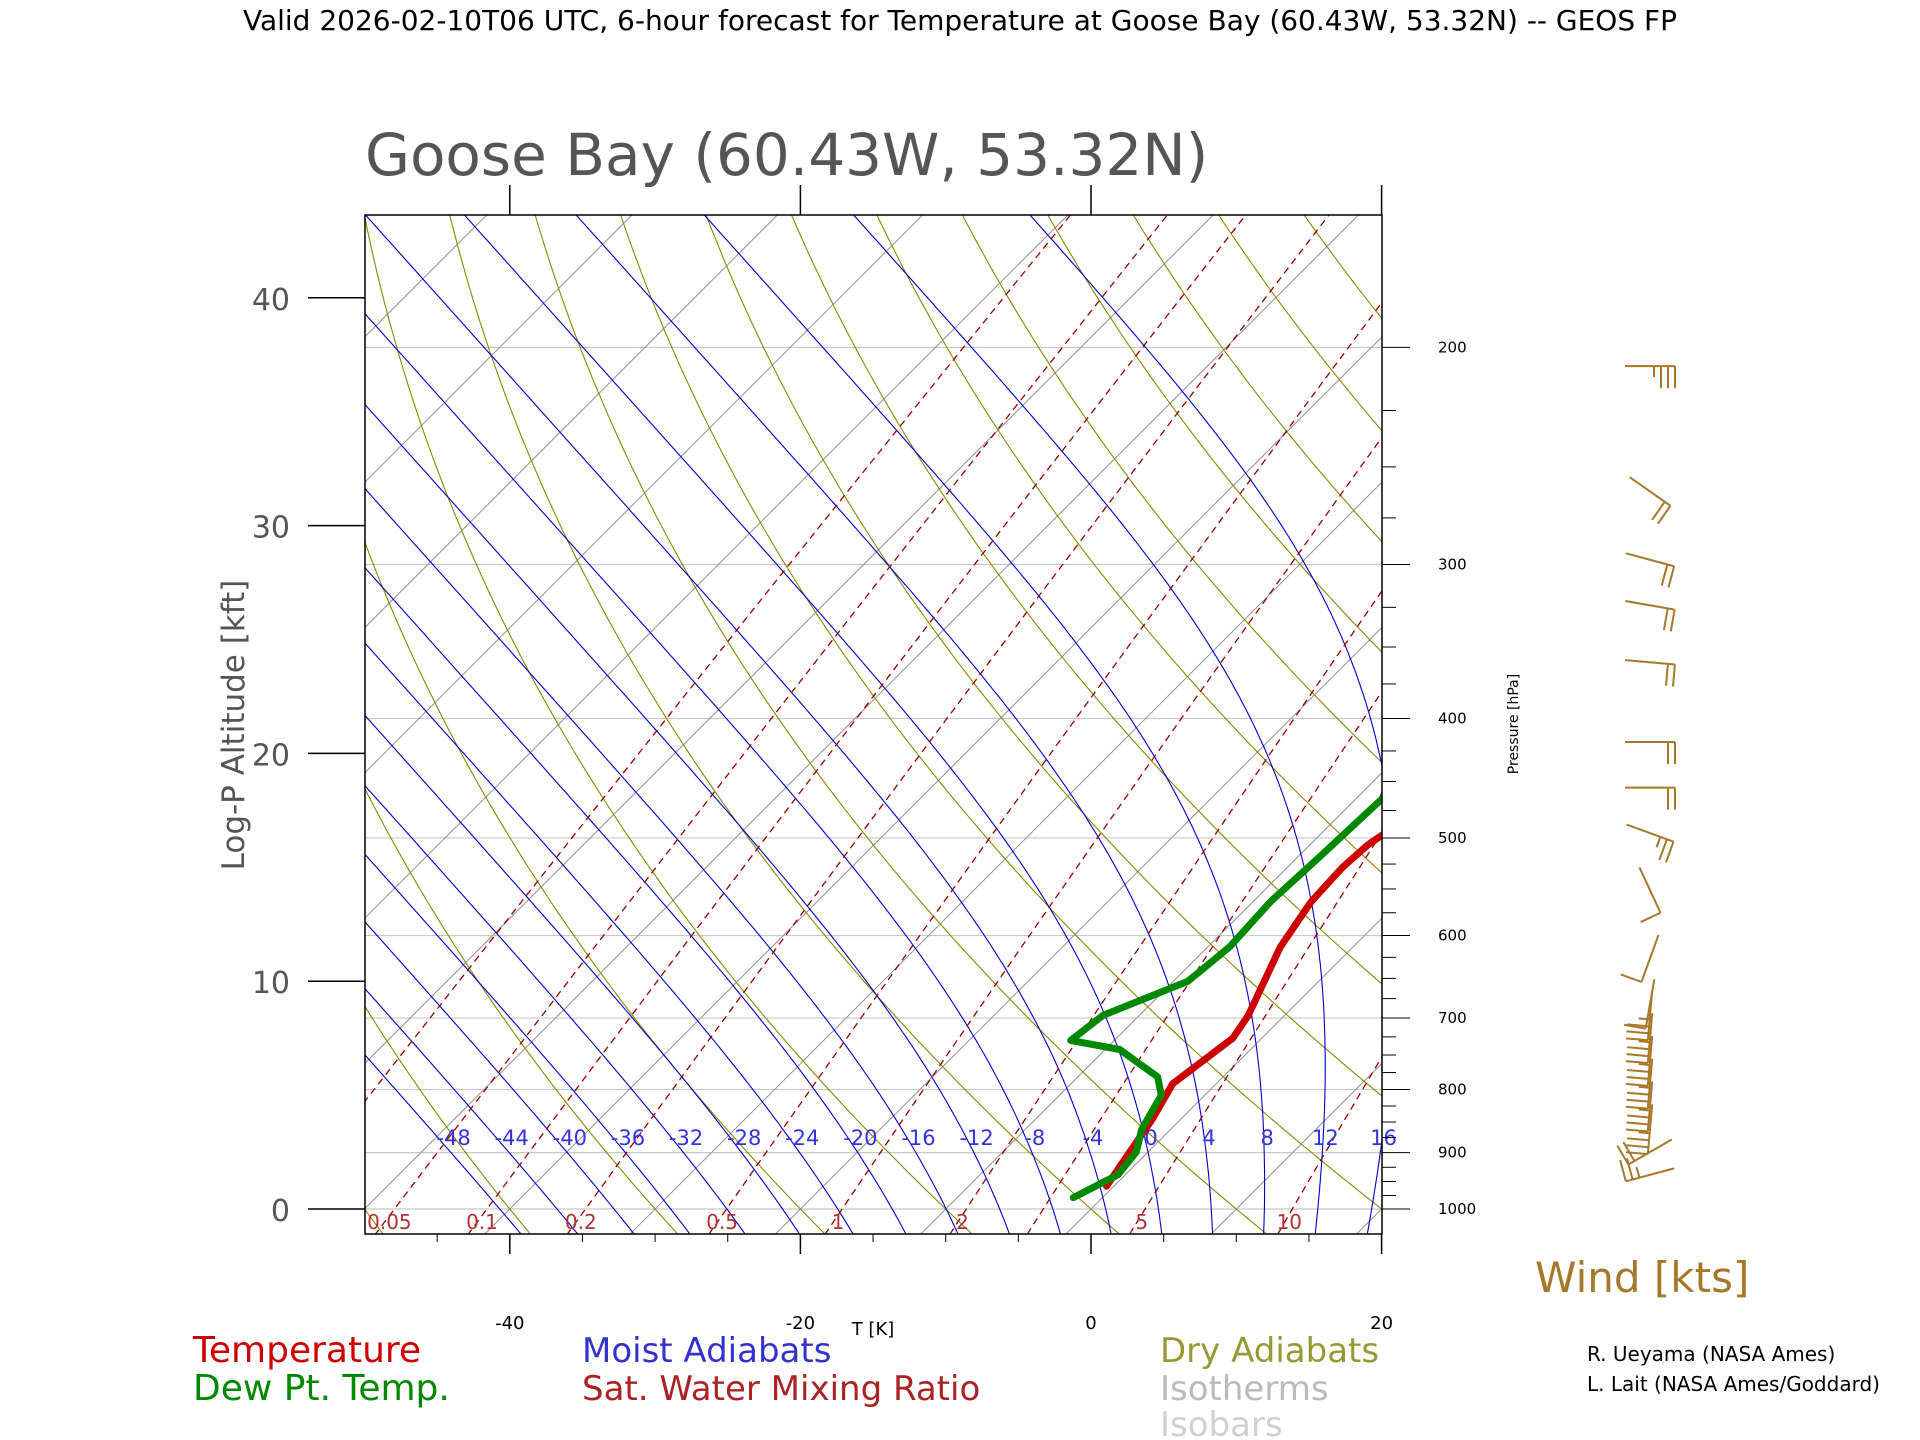 This screenshot has width=1920, height=1440. Describe the element at coordinates (706, 1351) in the screenshot. I see `legend-moist-adiabats: Moist Adiabats` at that location.